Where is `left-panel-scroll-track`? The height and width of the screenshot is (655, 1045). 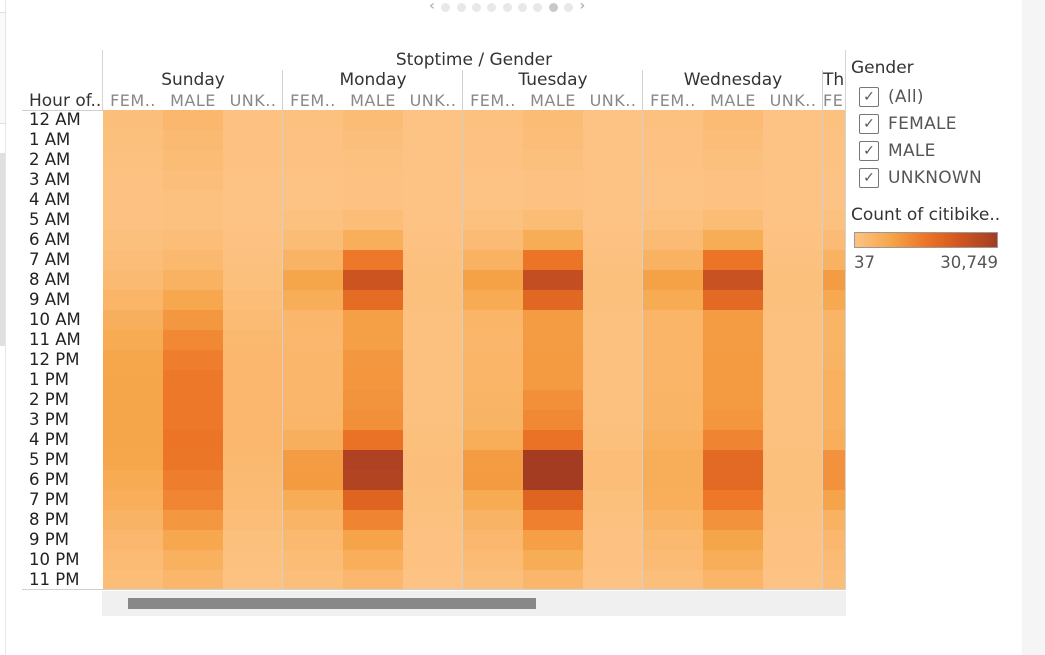
left-panel-scroll-track is located at coordinates (2, 249).